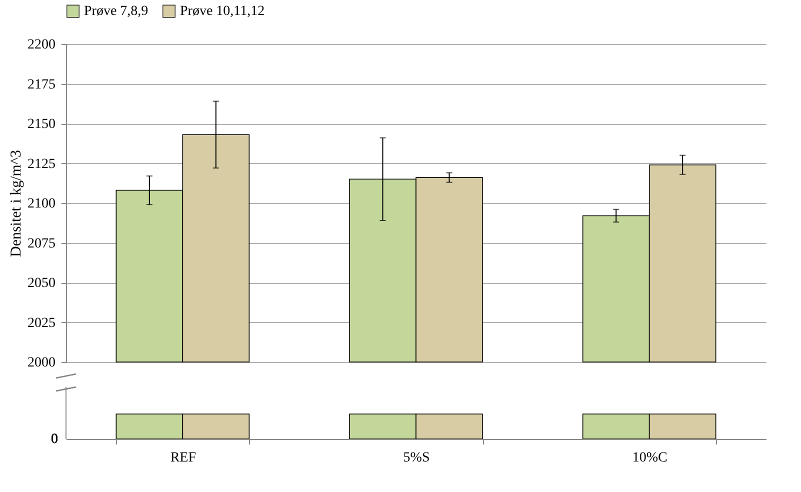 This screenshot has width=801, height=492. What do you see at coordinates (416, 458) in the screenshot?
I see `x-tick-label: 5%S` at bounding box center [416, 458].